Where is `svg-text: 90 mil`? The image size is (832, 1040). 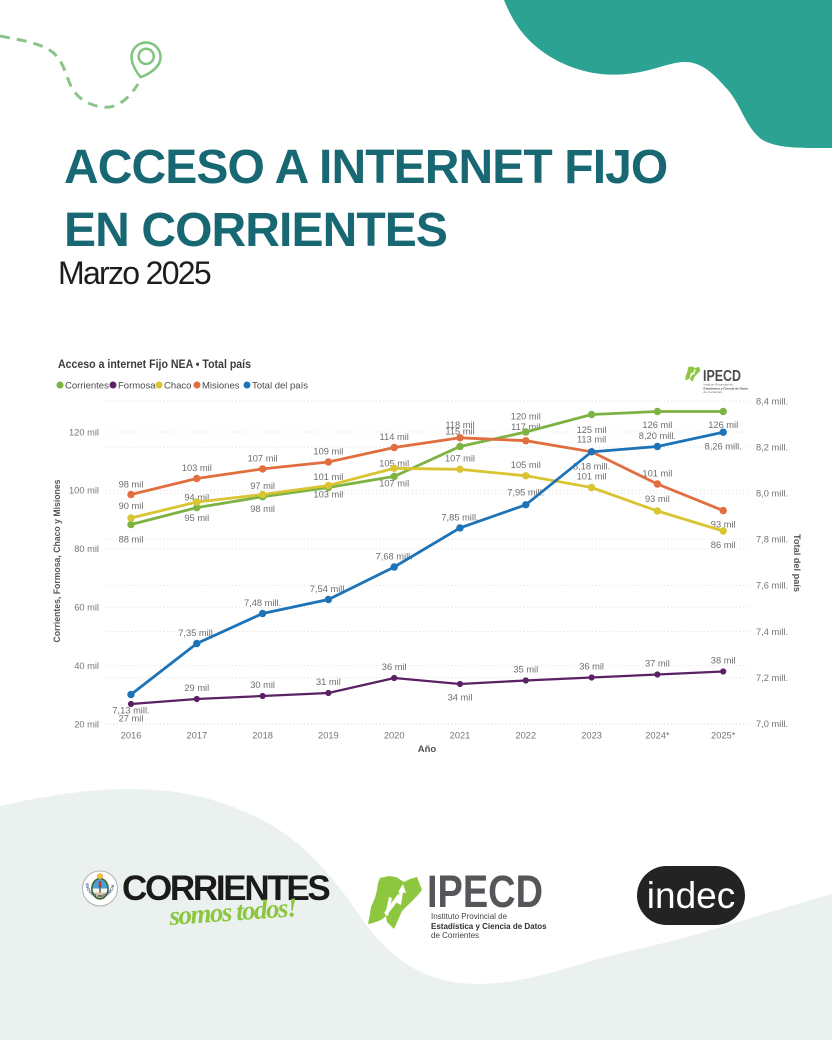
svg-text: 90 mil is located at coordinates (131, 506).